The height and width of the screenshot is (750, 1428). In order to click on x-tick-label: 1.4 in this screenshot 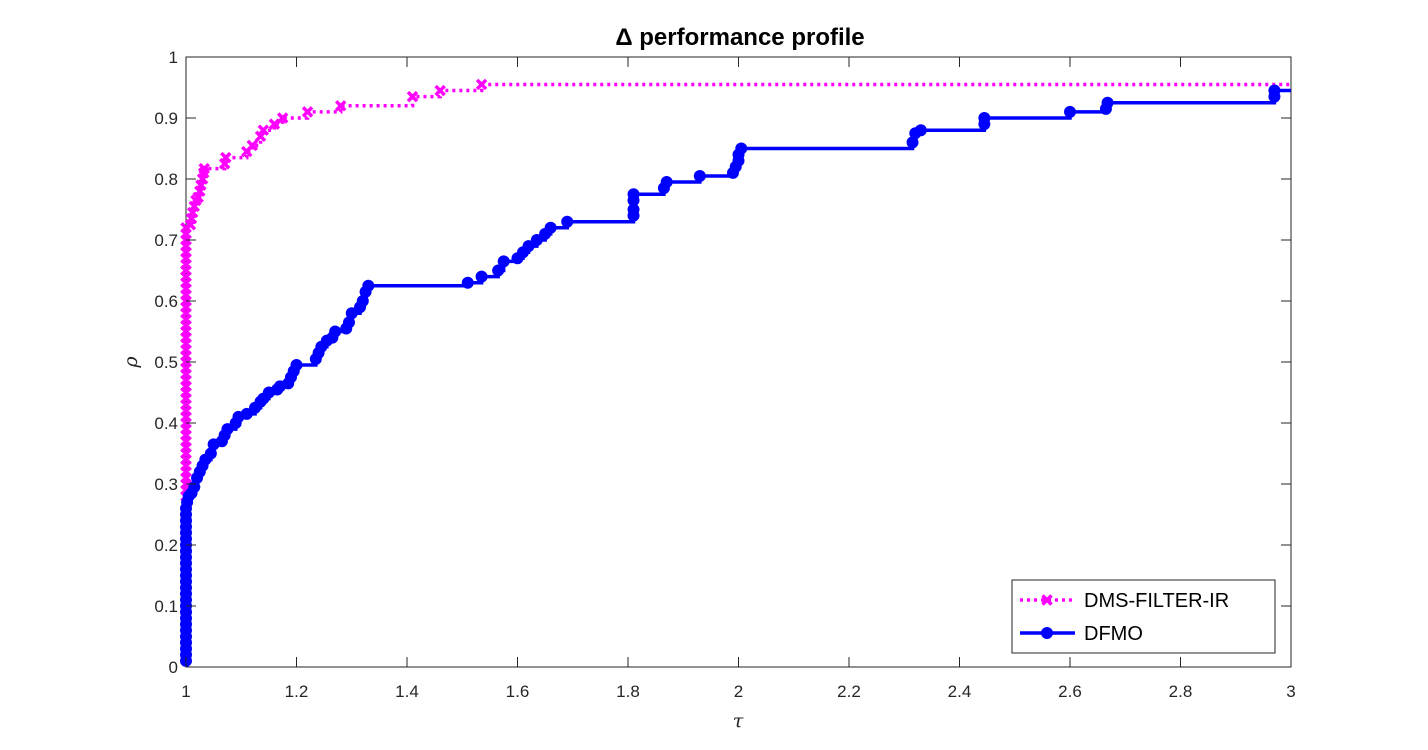, I will do `click(407, 691)`.